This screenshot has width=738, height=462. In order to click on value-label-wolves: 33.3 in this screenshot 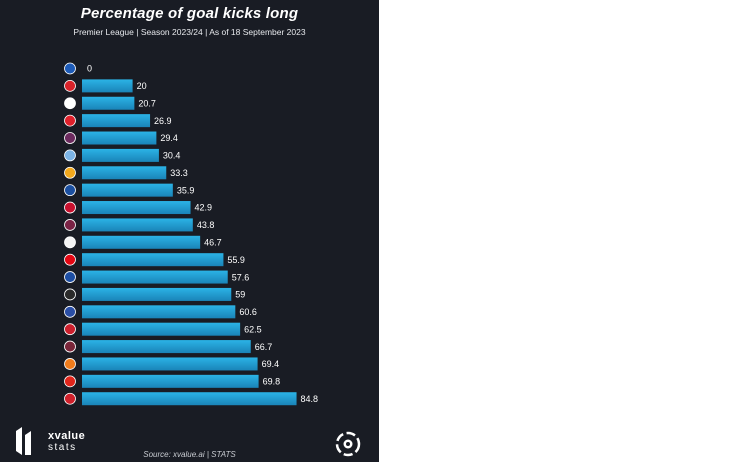, I will do `click(179, 173)`.